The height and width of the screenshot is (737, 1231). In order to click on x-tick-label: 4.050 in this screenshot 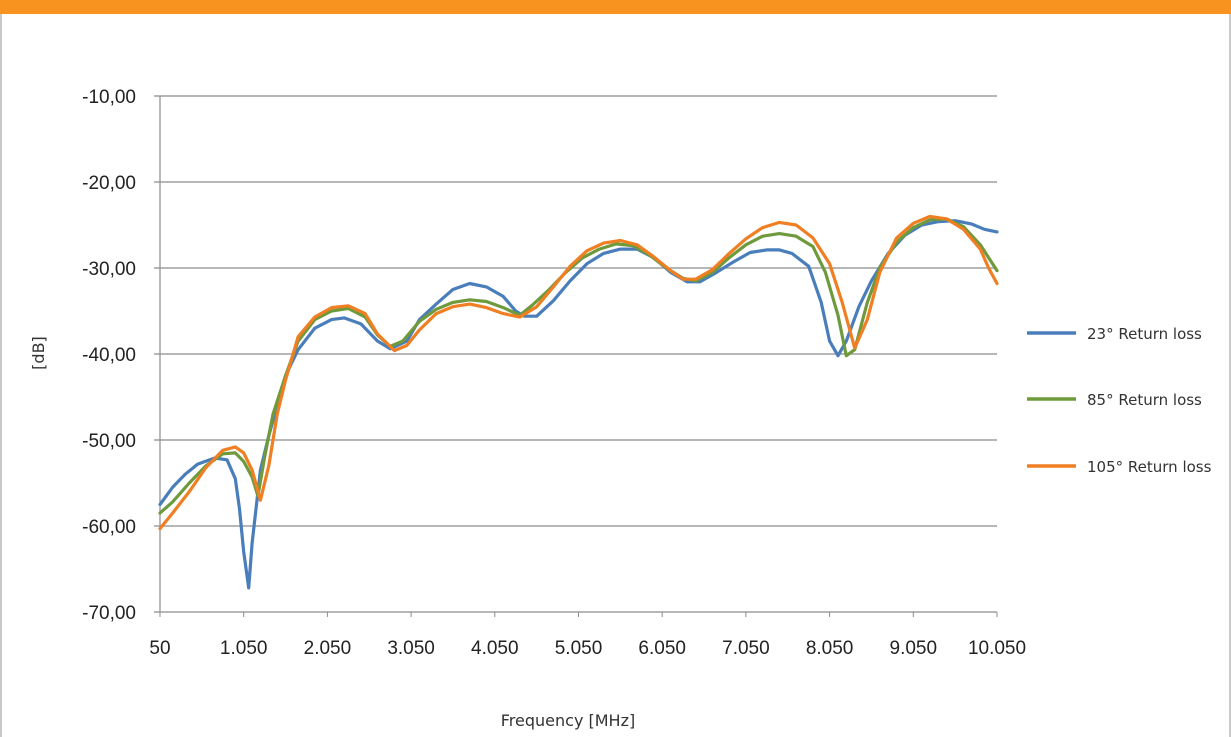, I will do `click(495, 648)`.